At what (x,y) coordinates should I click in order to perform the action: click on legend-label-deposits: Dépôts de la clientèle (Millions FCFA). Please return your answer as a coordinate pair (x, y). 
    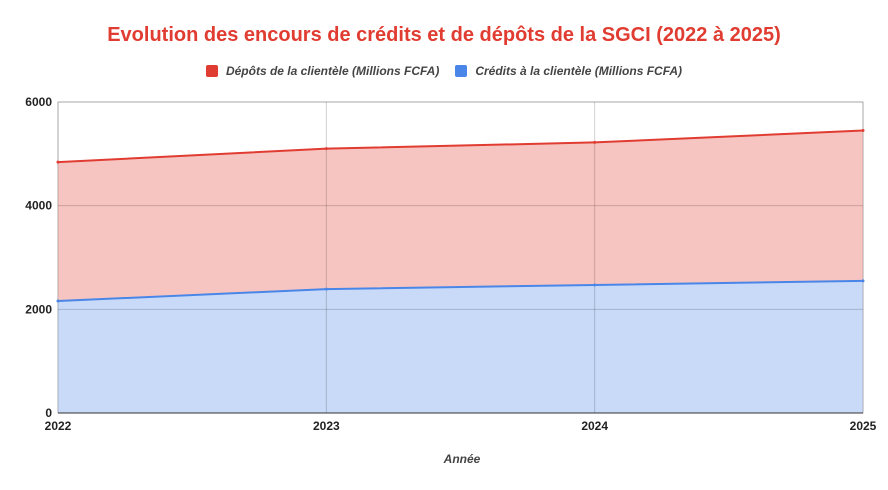
    Looking at the image, I should click on (332, 71).